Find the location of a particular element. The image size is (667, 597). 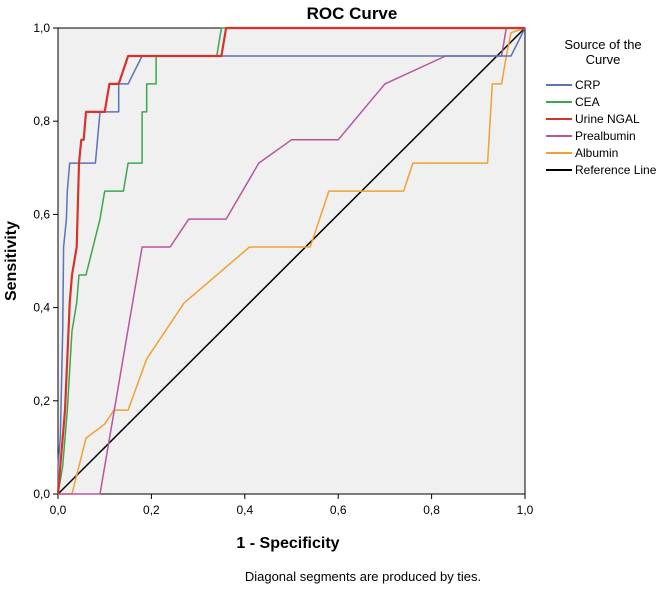

y-tick-label: 0,8 is located at coordinates (41, 121).